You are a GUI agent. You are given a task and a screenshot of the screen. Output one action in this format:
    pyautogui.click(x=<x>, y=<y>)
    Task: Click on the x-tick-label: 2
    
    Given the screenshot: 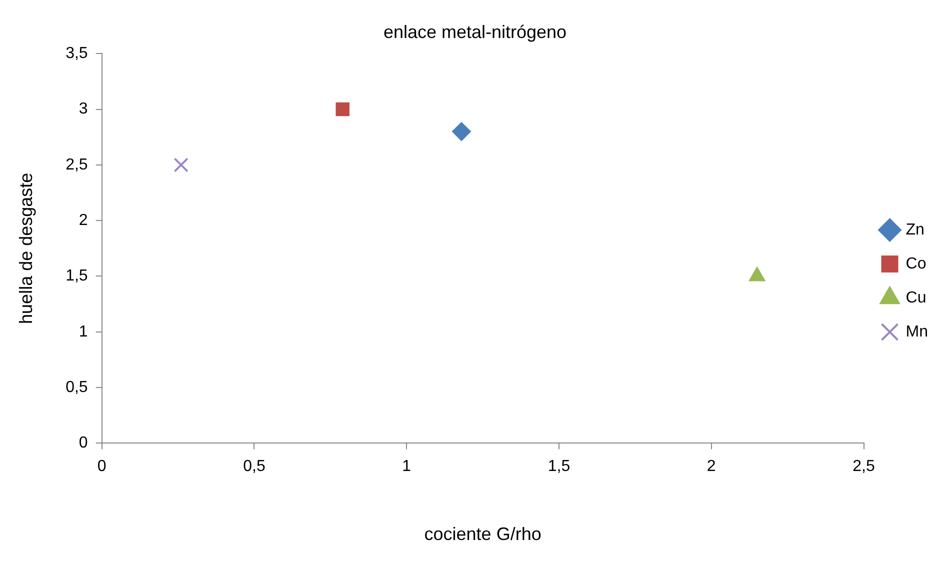 What is the action you would take?
    pyautogui.click(x=711, y=467)
    